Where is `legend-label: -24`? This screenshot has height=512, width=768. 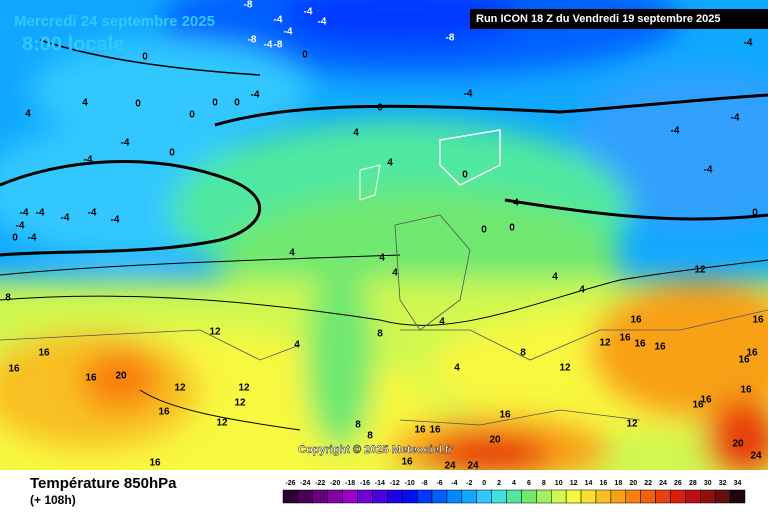 legend-label: -24 is located at coordinates (305, 483).